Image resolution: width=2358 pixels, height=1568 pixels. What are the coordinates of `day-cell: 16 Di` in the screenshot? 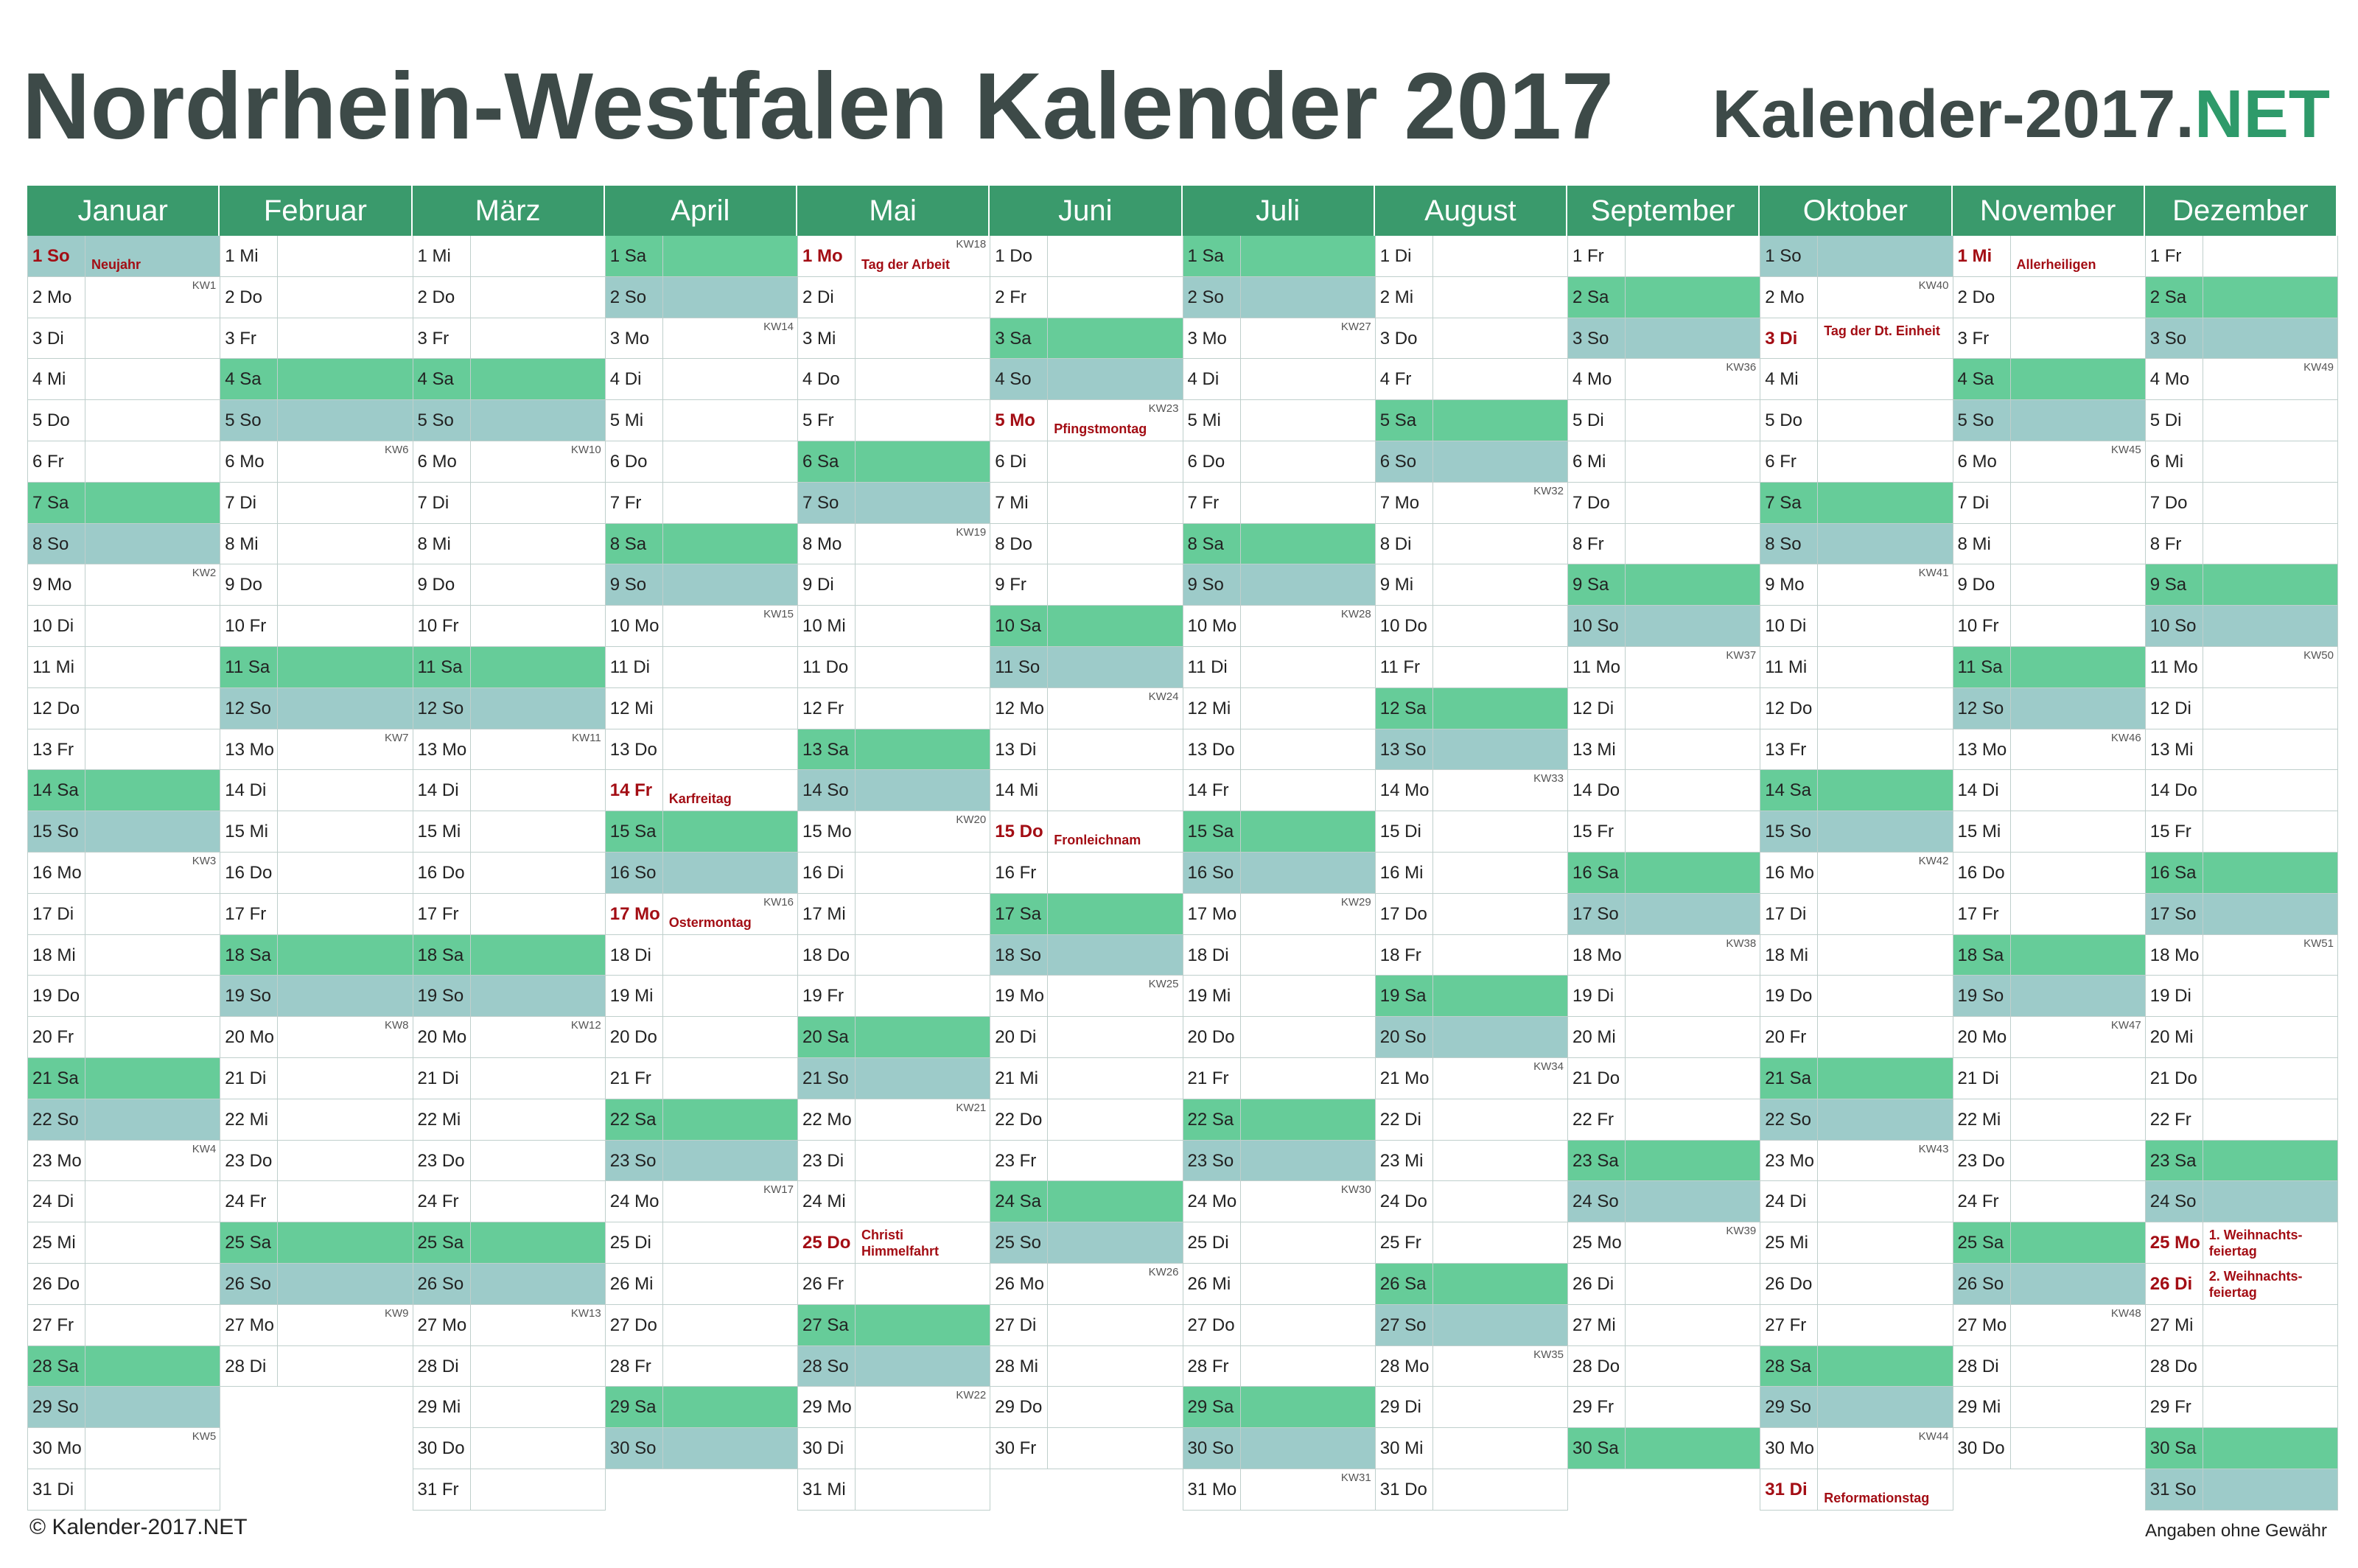 It's located at (894, 873).